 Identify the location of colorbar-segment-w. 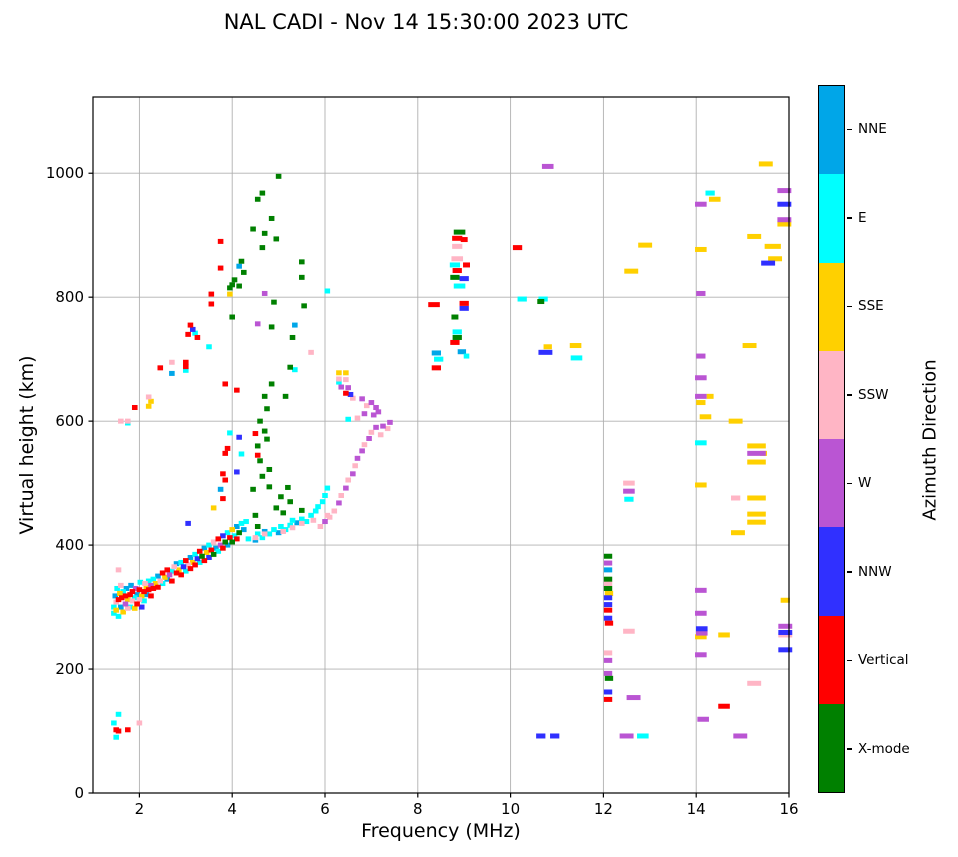
(831, 483).